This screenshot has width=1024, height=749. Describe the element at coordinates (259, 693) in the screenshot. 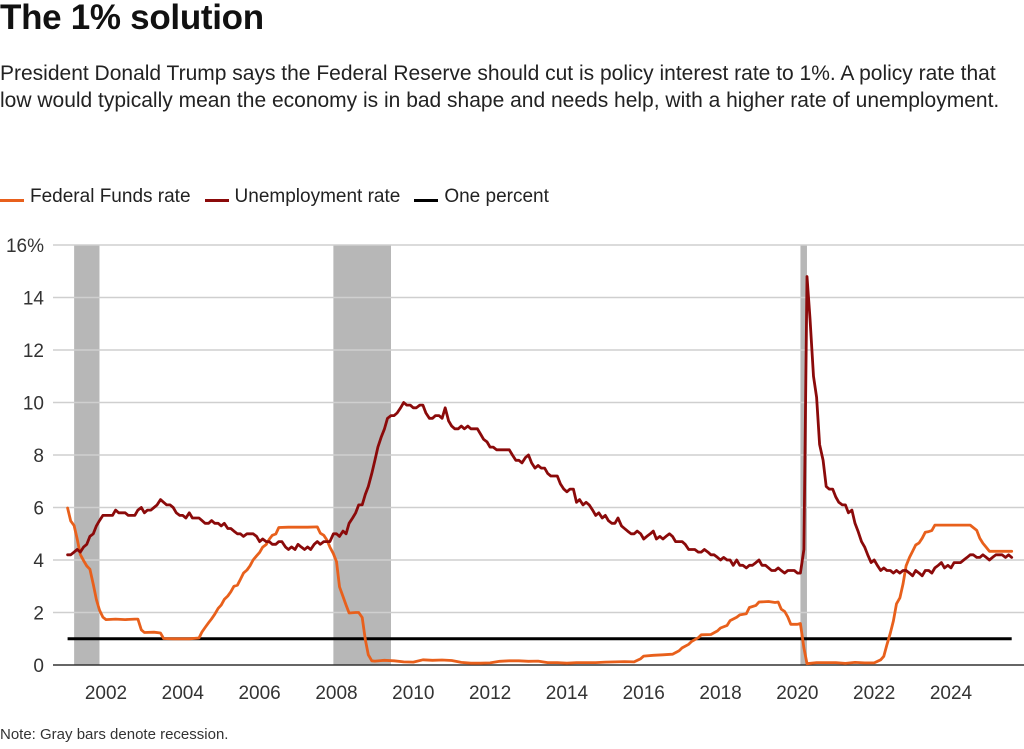

I see `x-tick-label: 2006` at that location.